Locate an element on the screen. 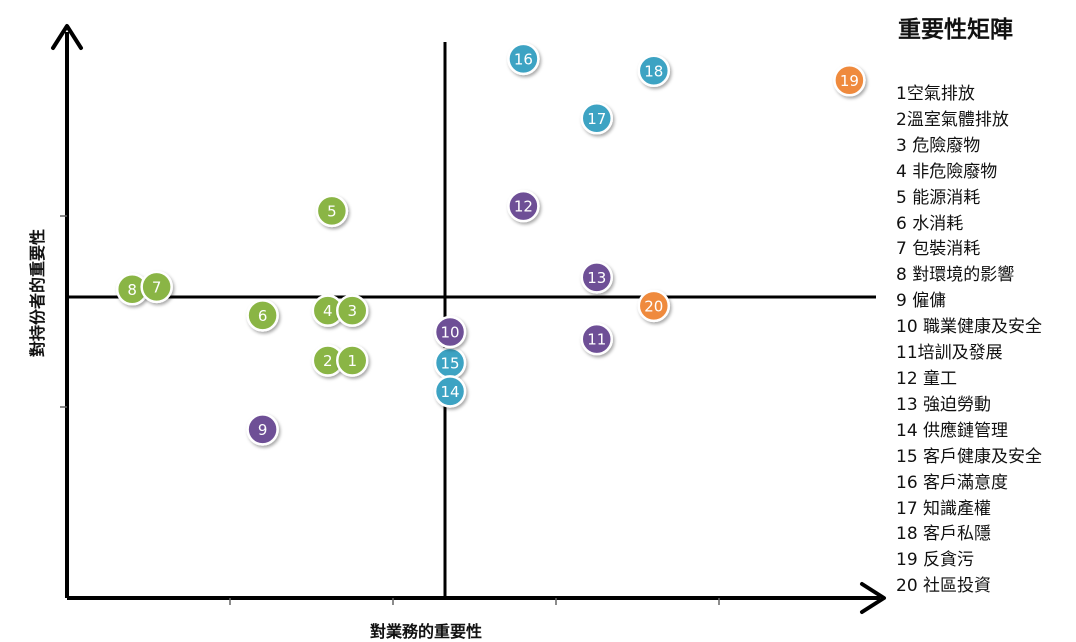 The height and width of the screenshot is (642, 1076). legend-item-3: 3 危險廢物 is located at coordinates (938, 145).